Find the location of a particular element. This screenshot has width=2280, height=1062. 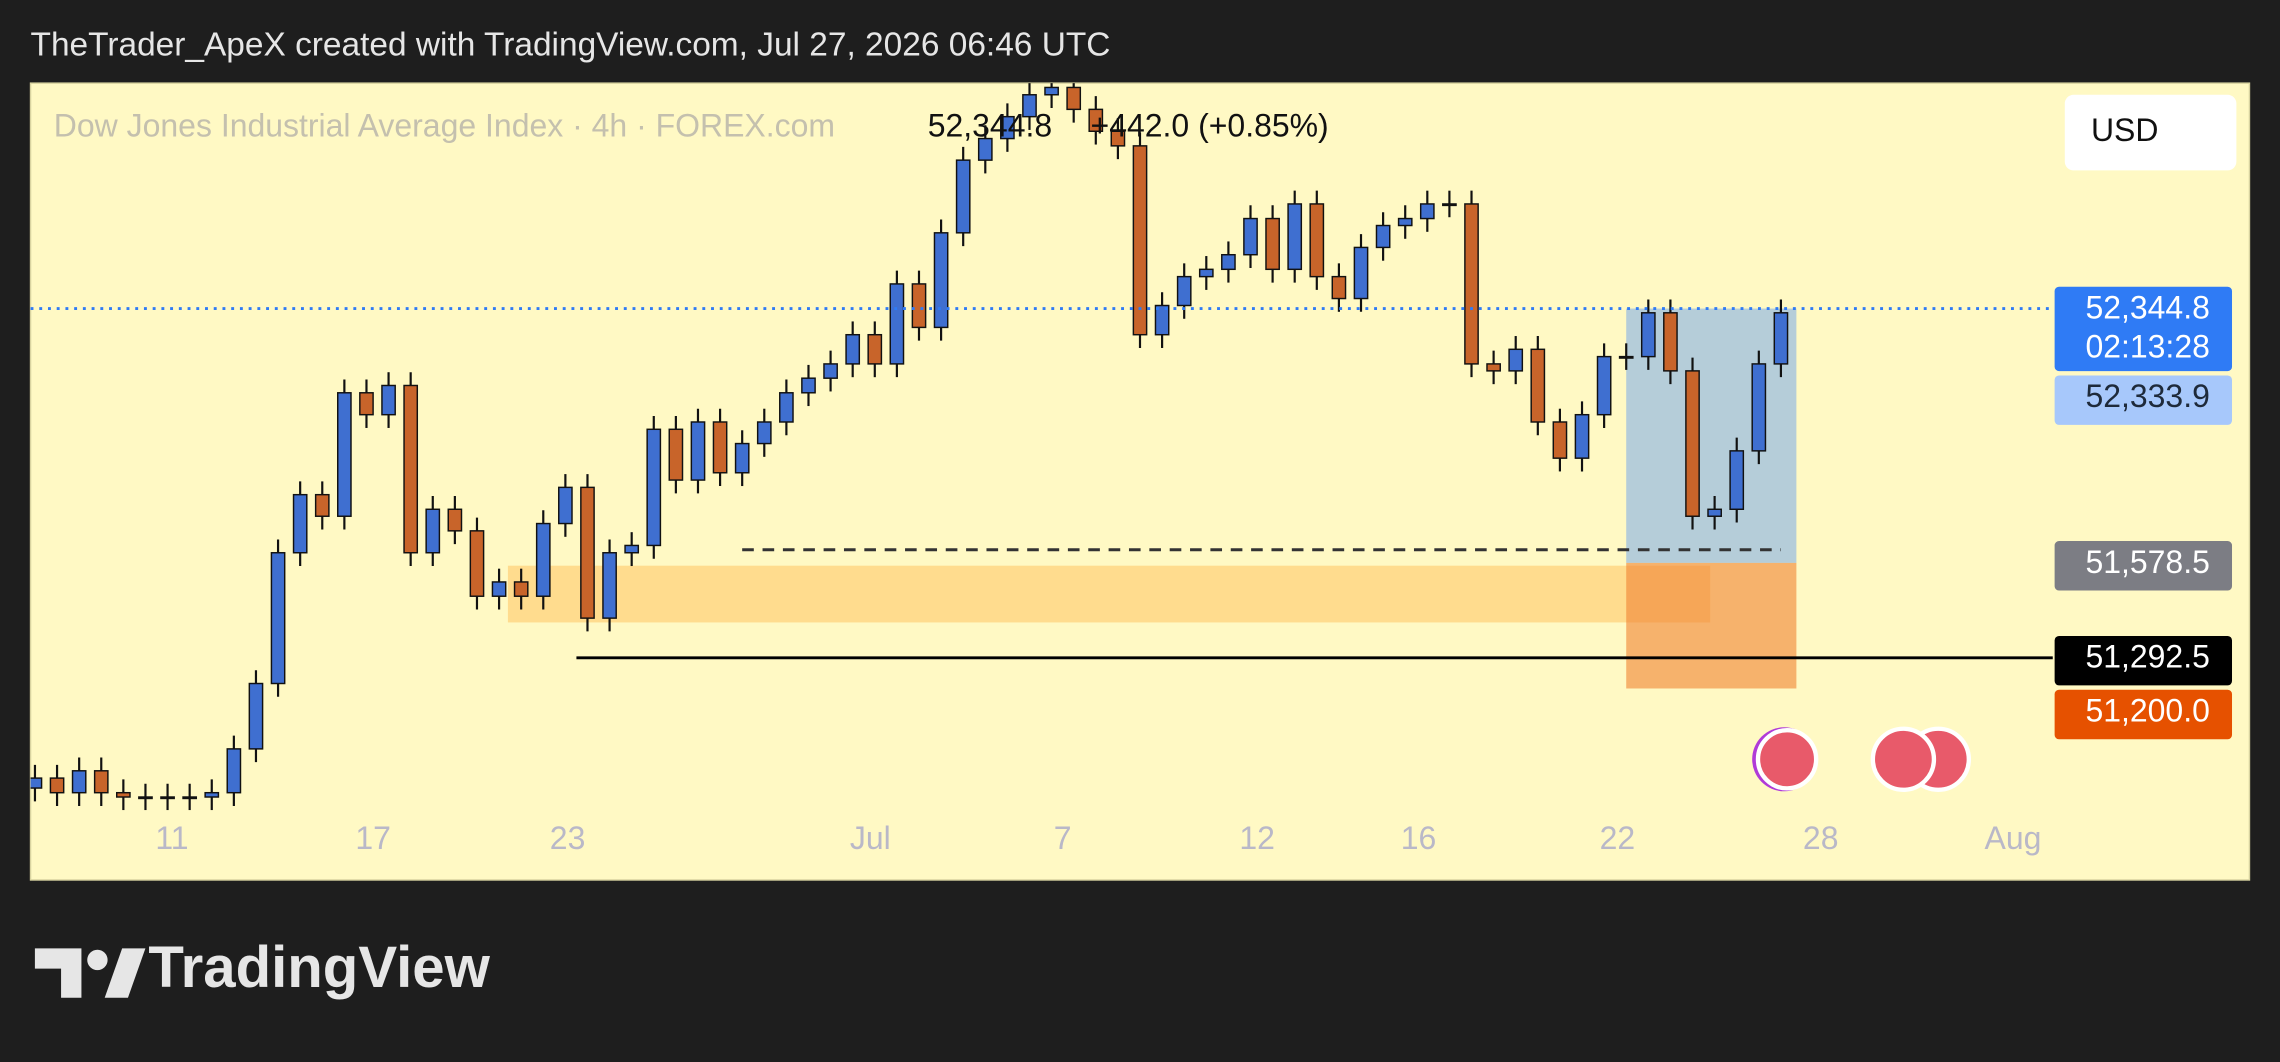

currency-button is located at coordinates (2150, 132).